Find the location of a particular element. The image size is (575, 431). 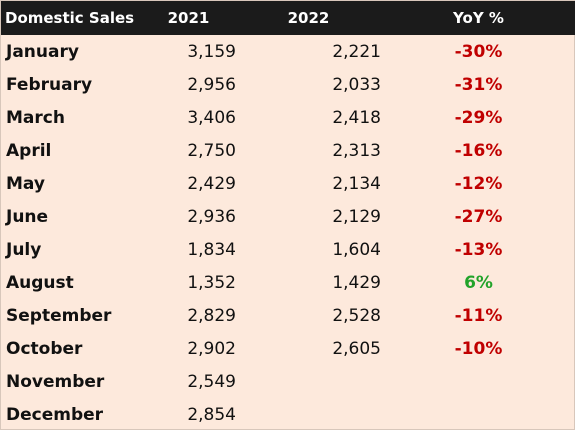

header-yoy: YoY % is located at coordinates (478, 18).